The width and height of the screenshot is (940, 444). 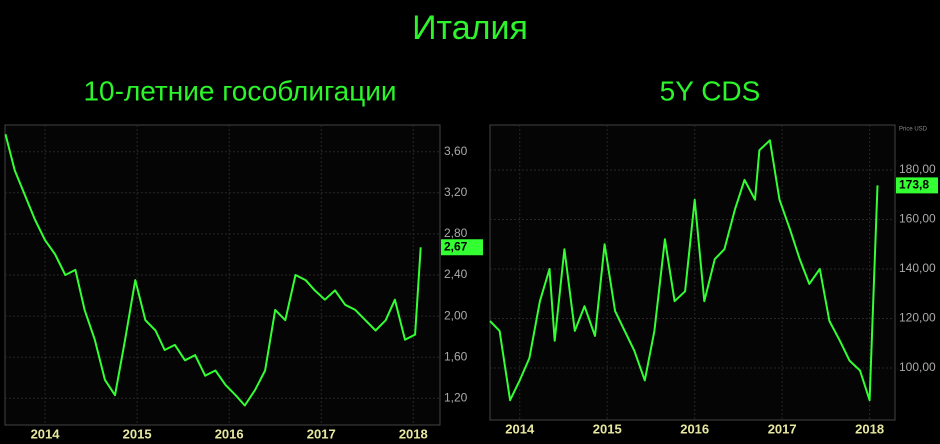 What do you see at coordinates (239, 90) in the screenshot?
I see `chart-title: 10-летние гособлигации` at bounding box center [239, 90].